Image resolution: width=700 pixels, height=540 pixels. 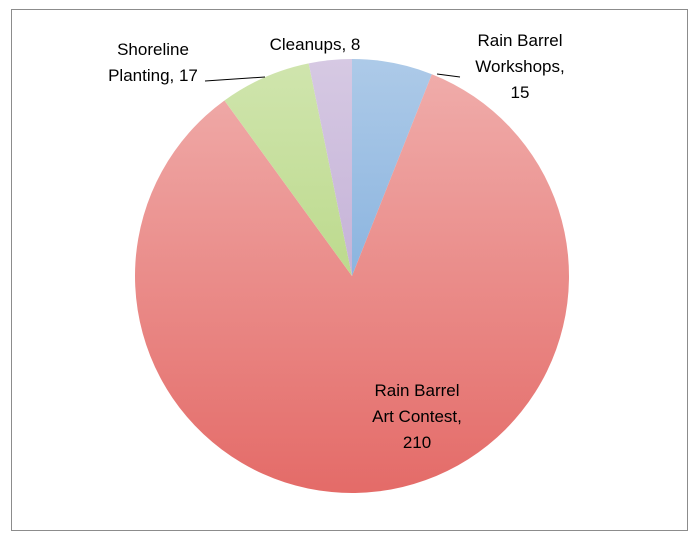 I want to click on data-label-line: Art Contest,, so click(x=417, y=416).